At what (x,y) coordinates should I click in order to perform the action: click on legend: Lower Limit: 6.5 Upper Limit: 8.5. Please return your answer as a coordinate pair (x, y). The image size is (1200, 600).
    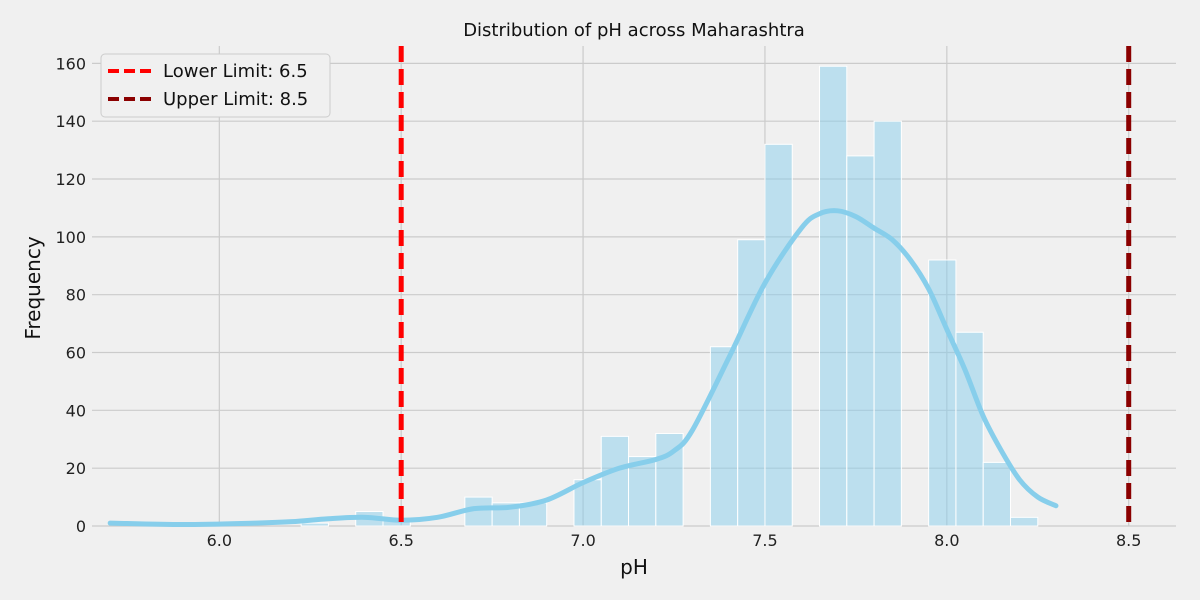
    Looking at the image, I should click on (215, 85).